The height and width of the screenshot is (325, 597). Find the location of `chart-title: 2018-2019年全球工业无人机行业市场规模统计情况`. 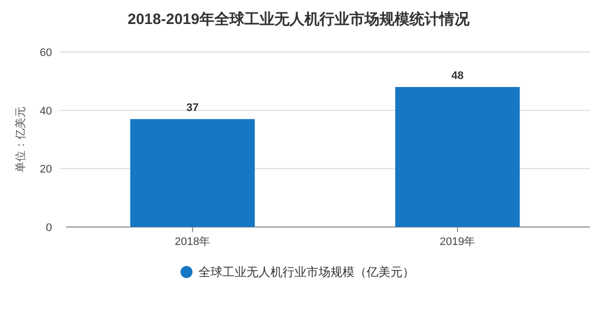

chart-title: 2018-2019年全球工业无人机行业市场规模统计情况 is located at coordinates (299, 19).